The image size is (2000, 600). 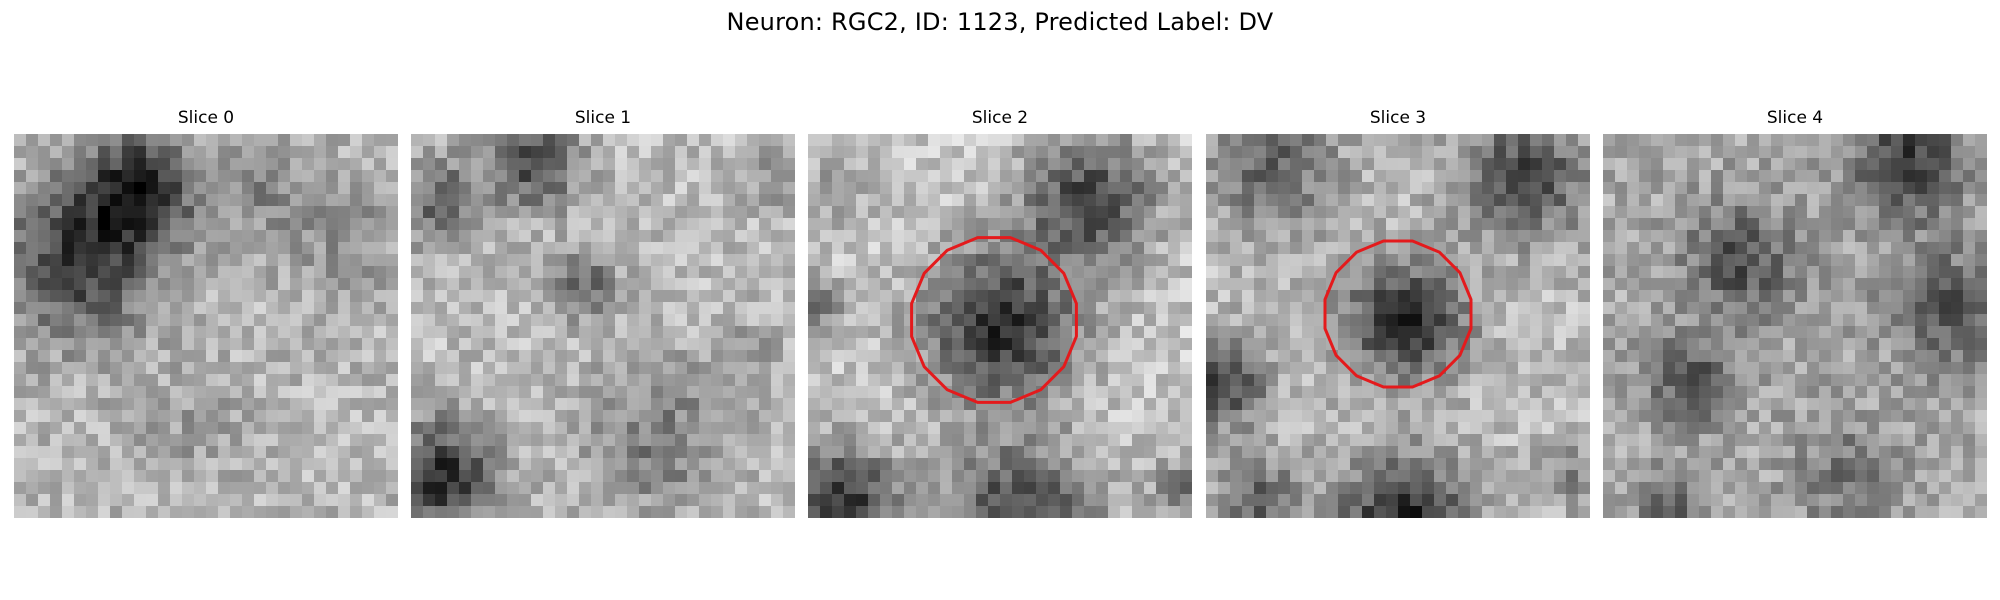 What do you see at coordinates (1795, 118) in the screenshot?
I see `slice-title: Slice 4` at bounding box center [1795, 118].